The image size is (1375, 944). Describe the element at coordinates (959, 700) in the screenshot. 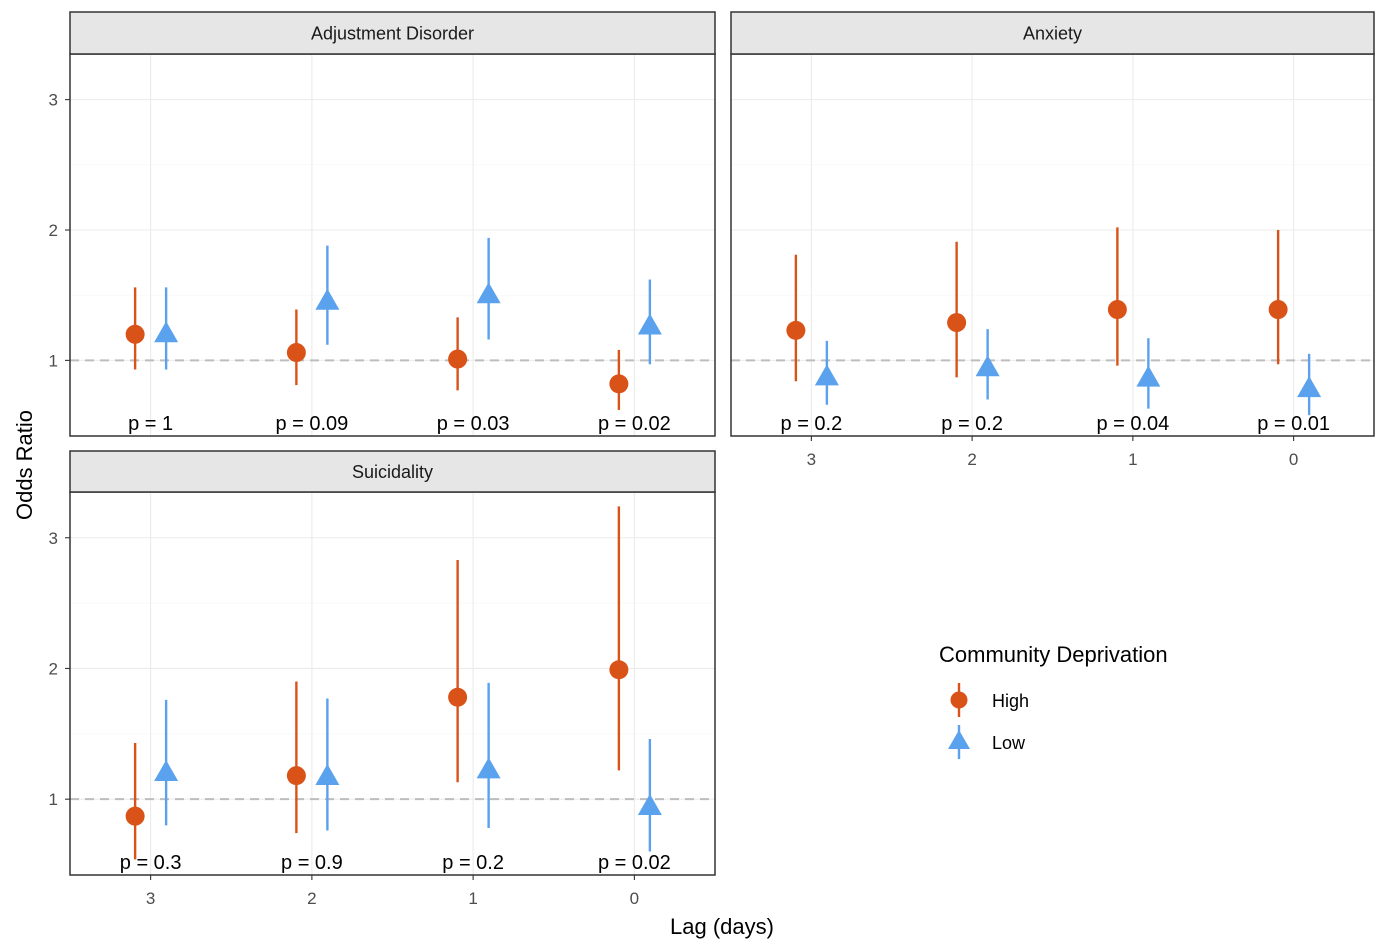

I see `legend-key-high` at that location.